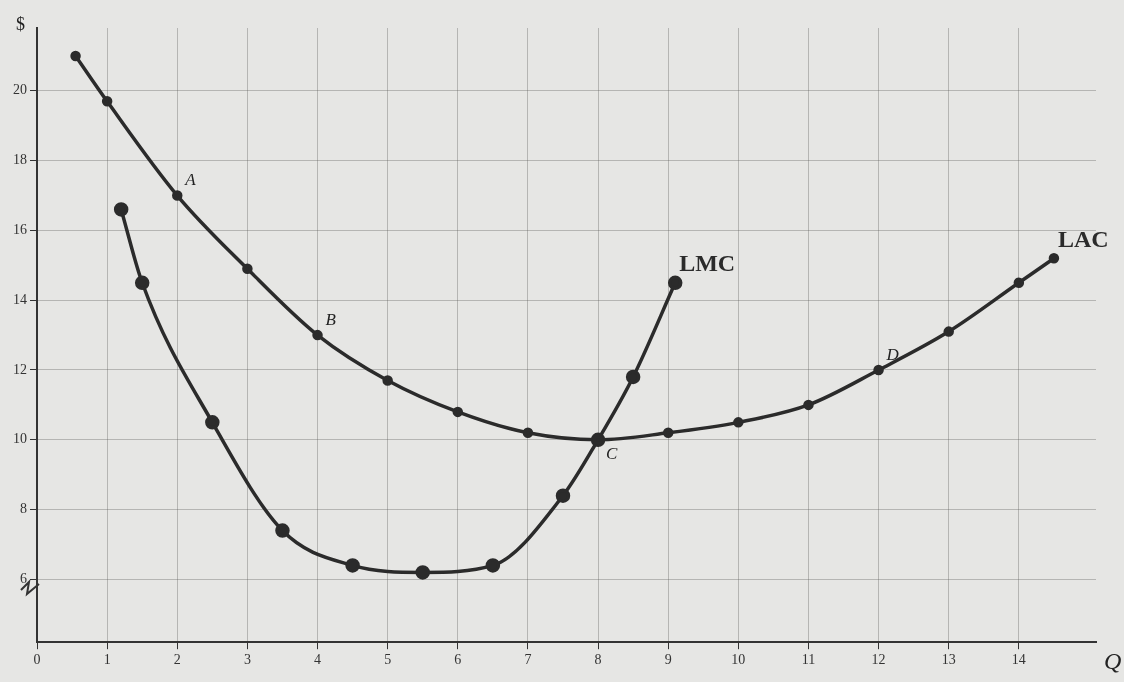 Image resolution: width=1124 pixels, height=682 pixels. What do you see at coordinates (190, 180) in the screenshot?
I see `annotation: A` at bounding box center [190, 180].